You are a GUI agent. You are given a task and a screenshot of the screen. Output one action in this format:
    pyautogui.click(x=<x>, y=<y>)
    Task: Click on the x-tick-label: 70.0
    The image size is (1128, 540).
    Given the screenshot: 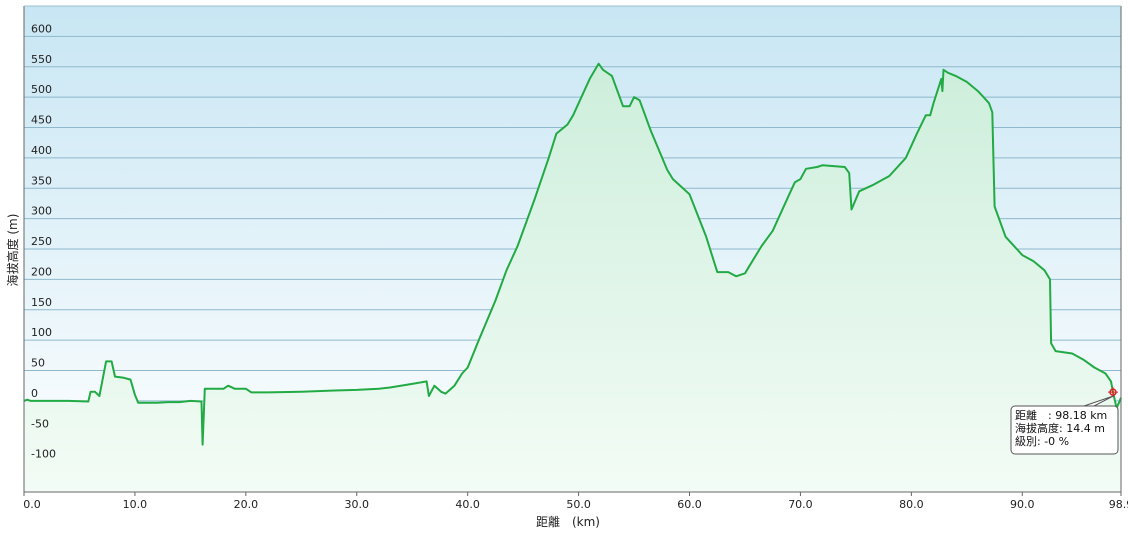 What is the action you would take?
    pyautogui.click(x=800, y=504)
    